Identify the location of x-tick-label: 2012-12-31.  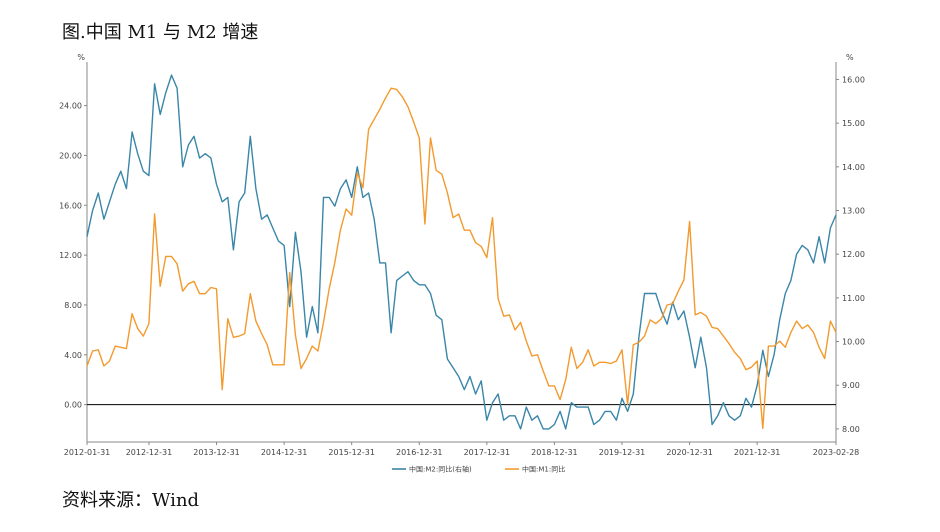
(149, 452).